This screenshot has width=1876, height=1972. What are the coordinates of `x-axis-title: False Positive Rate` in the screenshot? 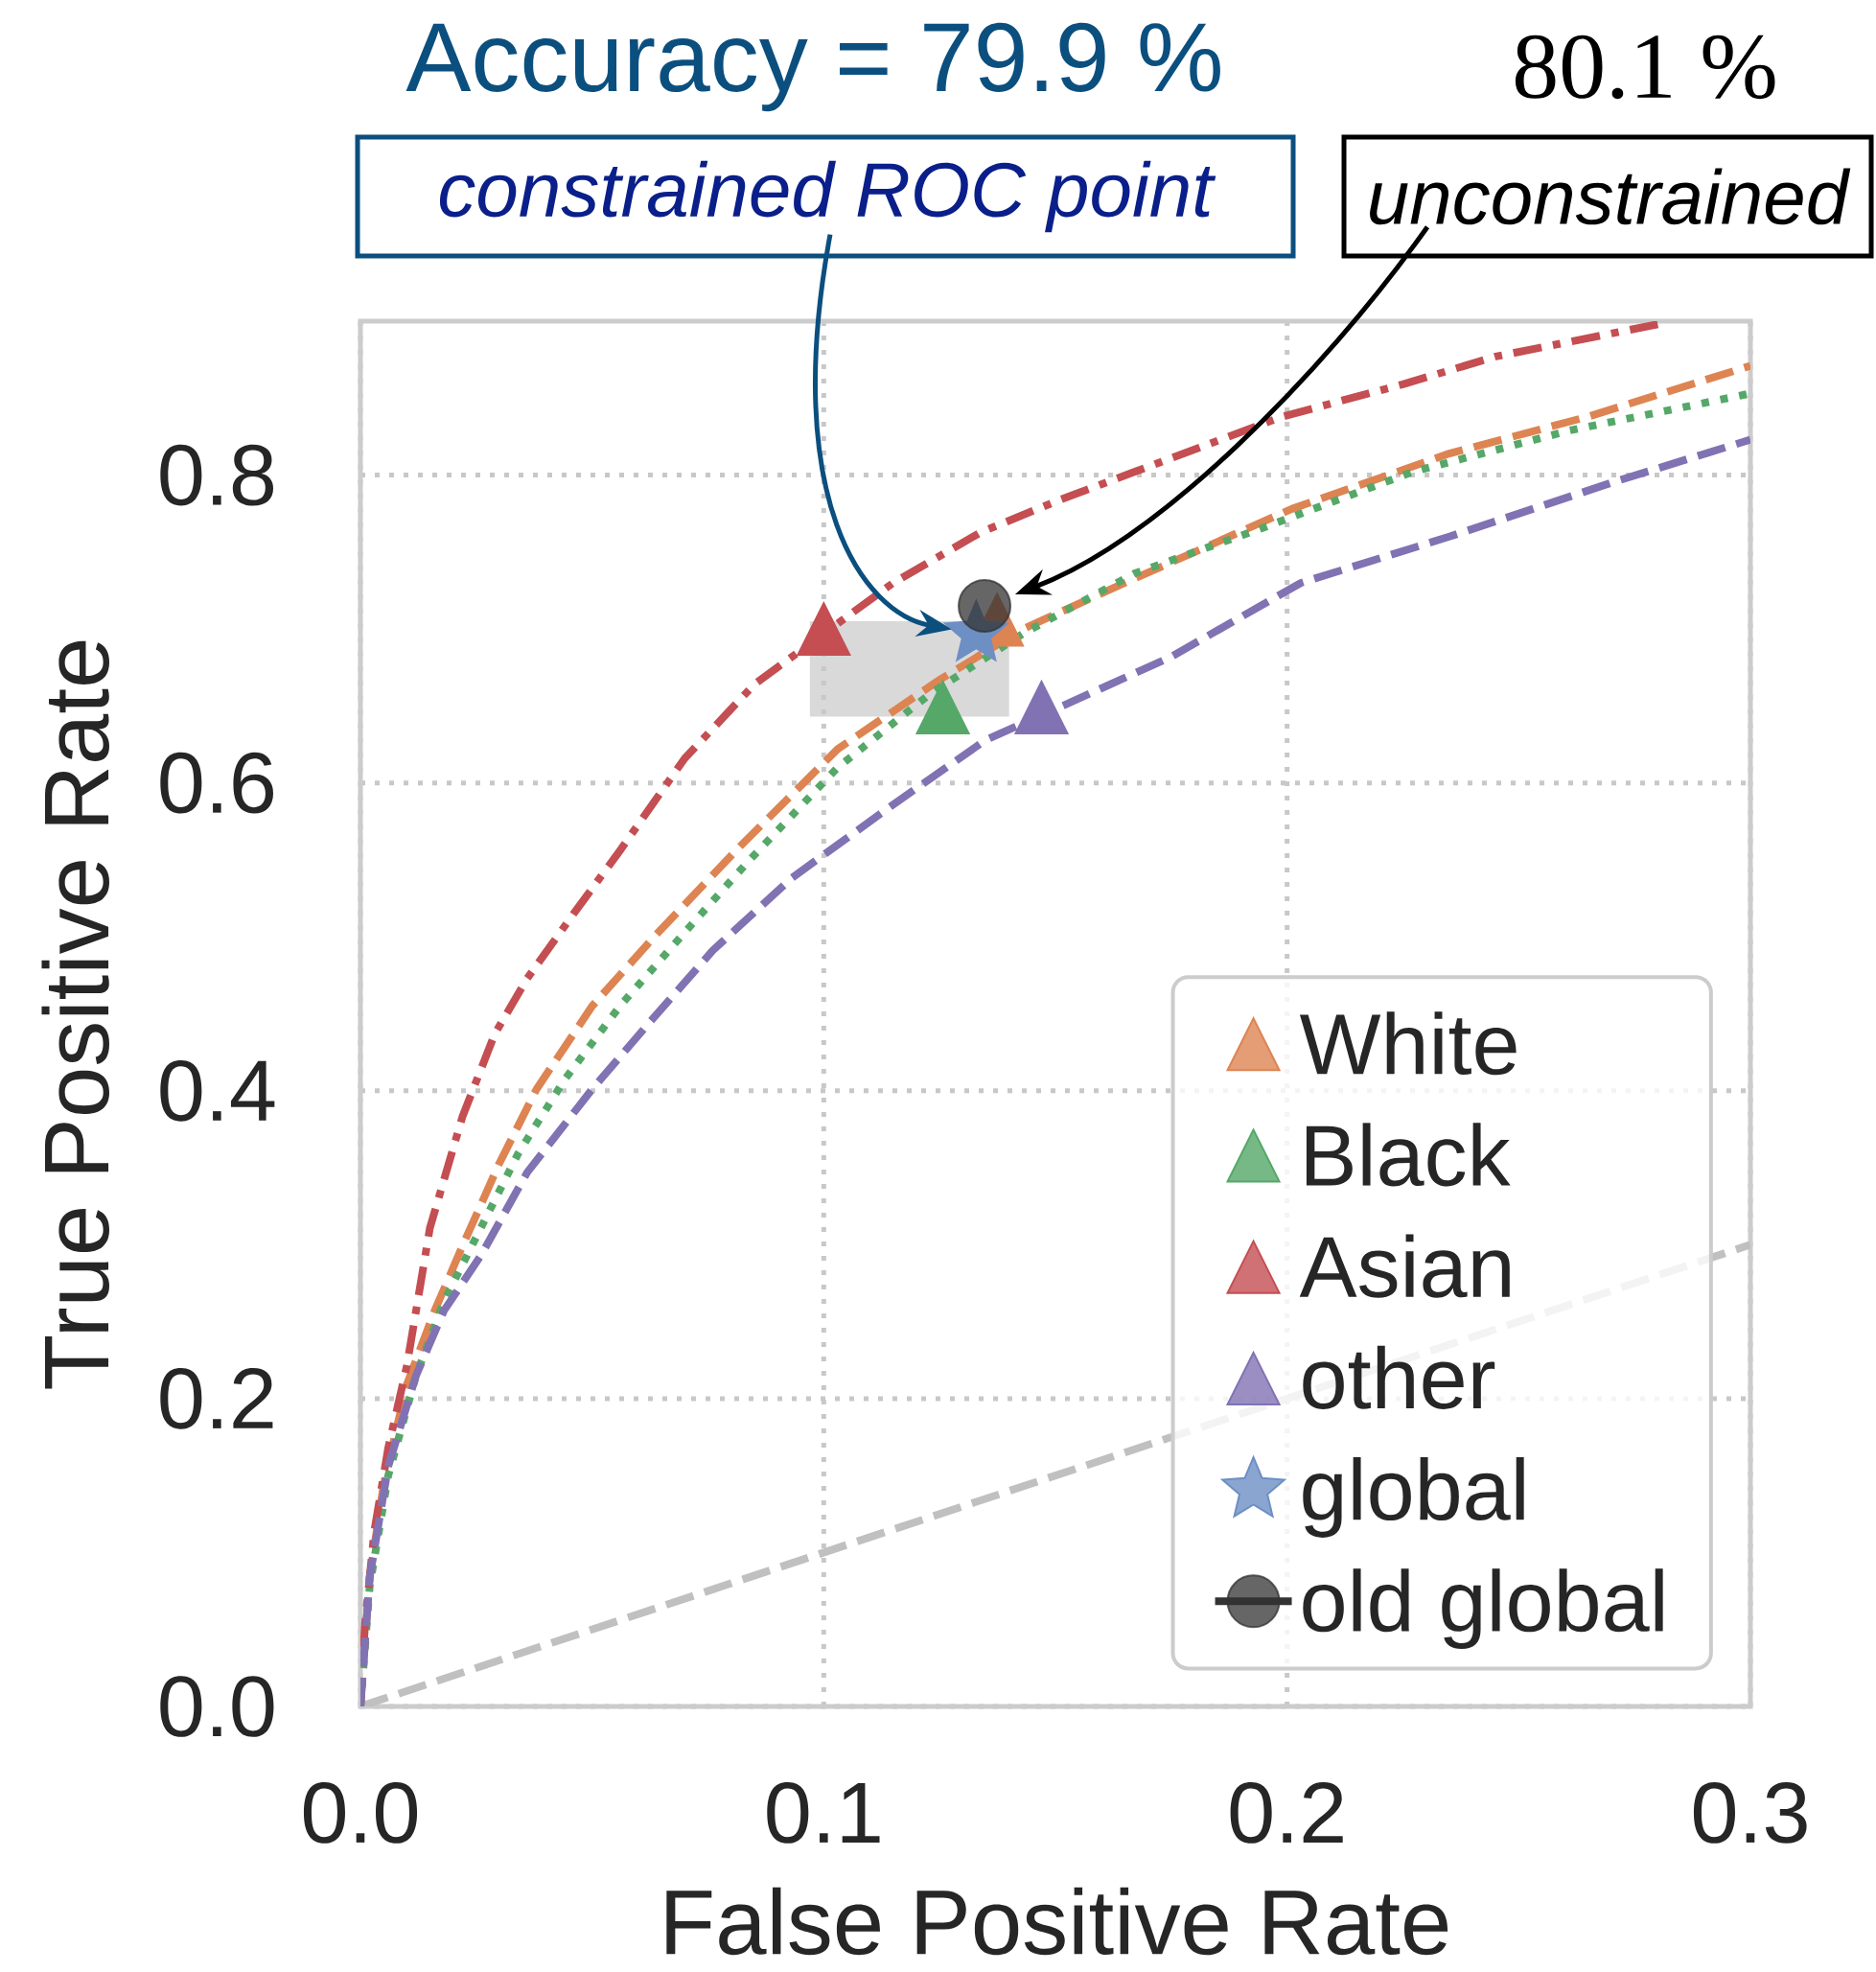 It's located at (1057, 1922).